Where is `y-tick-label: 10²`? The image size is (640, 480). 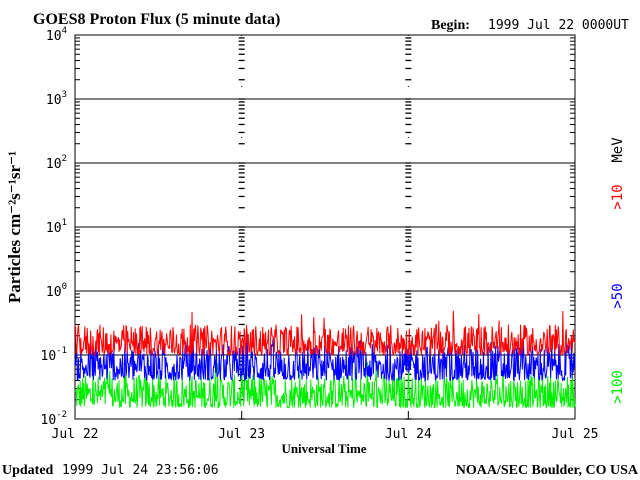 y-tick-label: 10² is located at coordinates (56, 163).